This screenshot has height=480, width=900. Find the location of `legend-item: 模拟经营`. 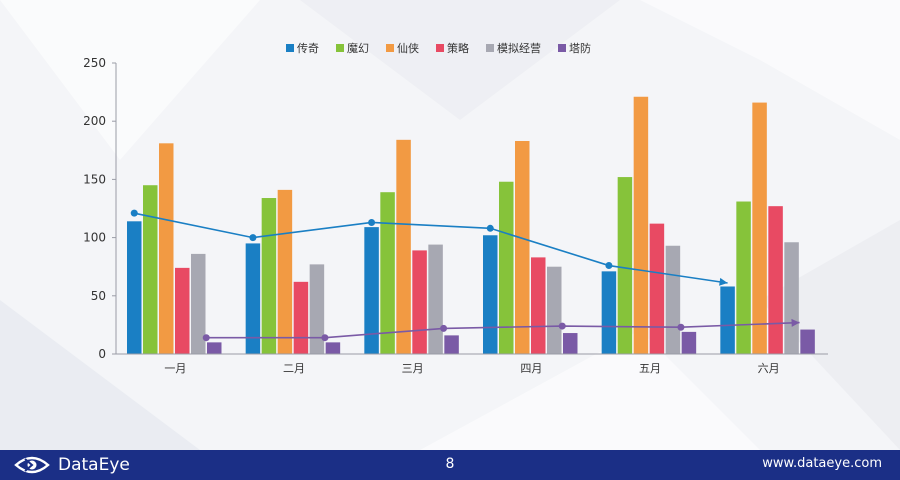

legend-item: 模拟经营 is located at coordinates (513, 48).